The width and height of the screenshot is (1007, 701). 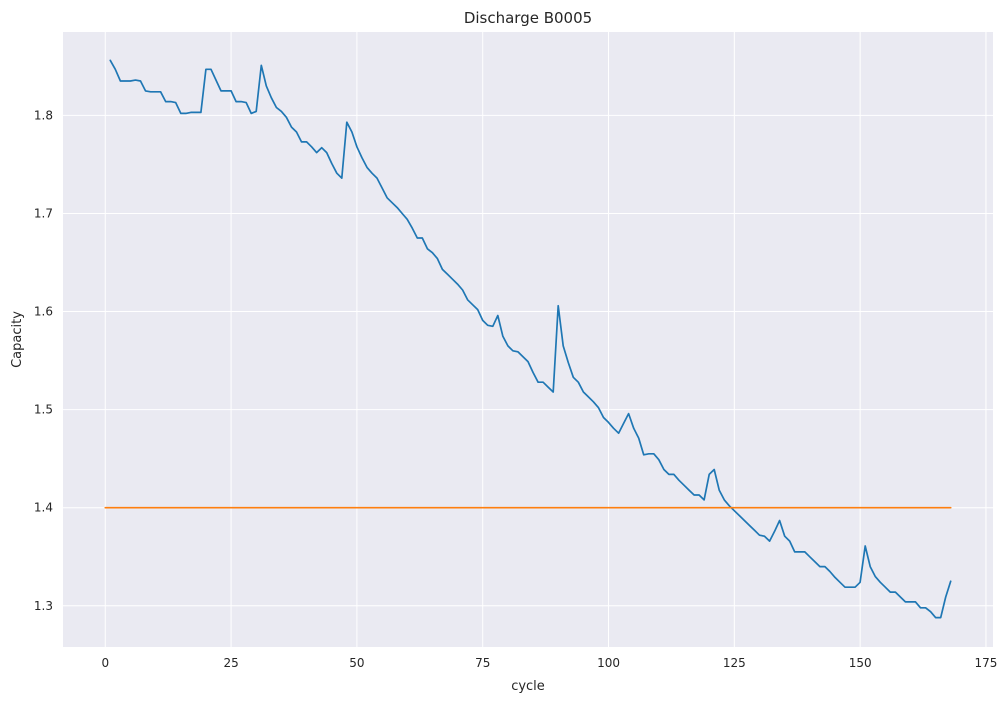 What do you see at coordinates (105, 663) in the screenshot?
I see `x-tick-label: 0` at bounding box center [105, 663].